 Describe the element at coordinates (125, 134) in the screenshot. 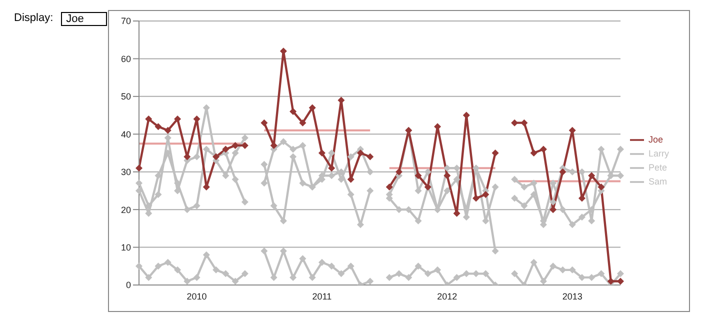

I see `y-tick-label: 40` at that location.